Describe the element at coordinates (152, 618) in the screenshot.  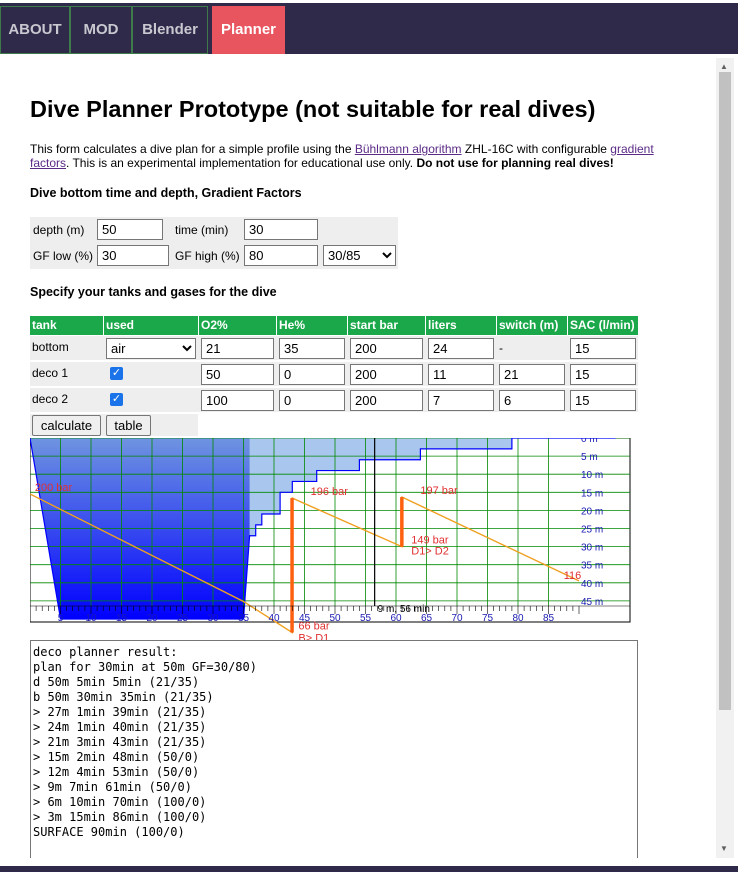
I see `time-tick-label: 20` at that location.